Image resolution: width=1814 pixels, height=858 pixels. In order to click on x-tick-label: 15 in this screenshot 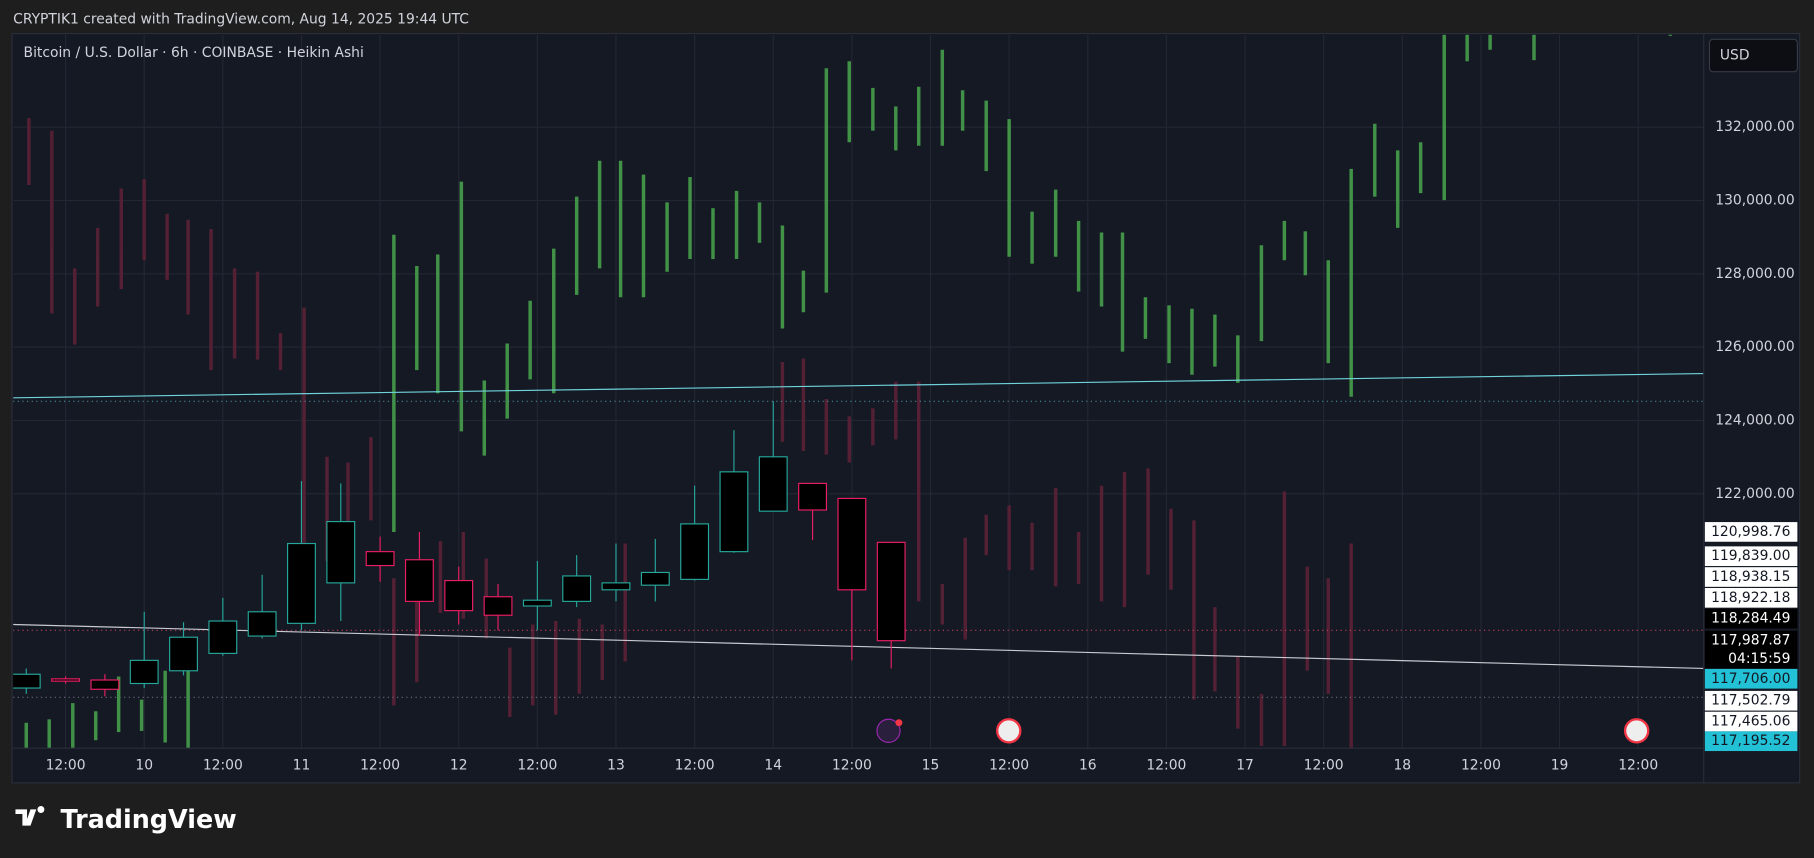, I will do `click(931, 765)`.